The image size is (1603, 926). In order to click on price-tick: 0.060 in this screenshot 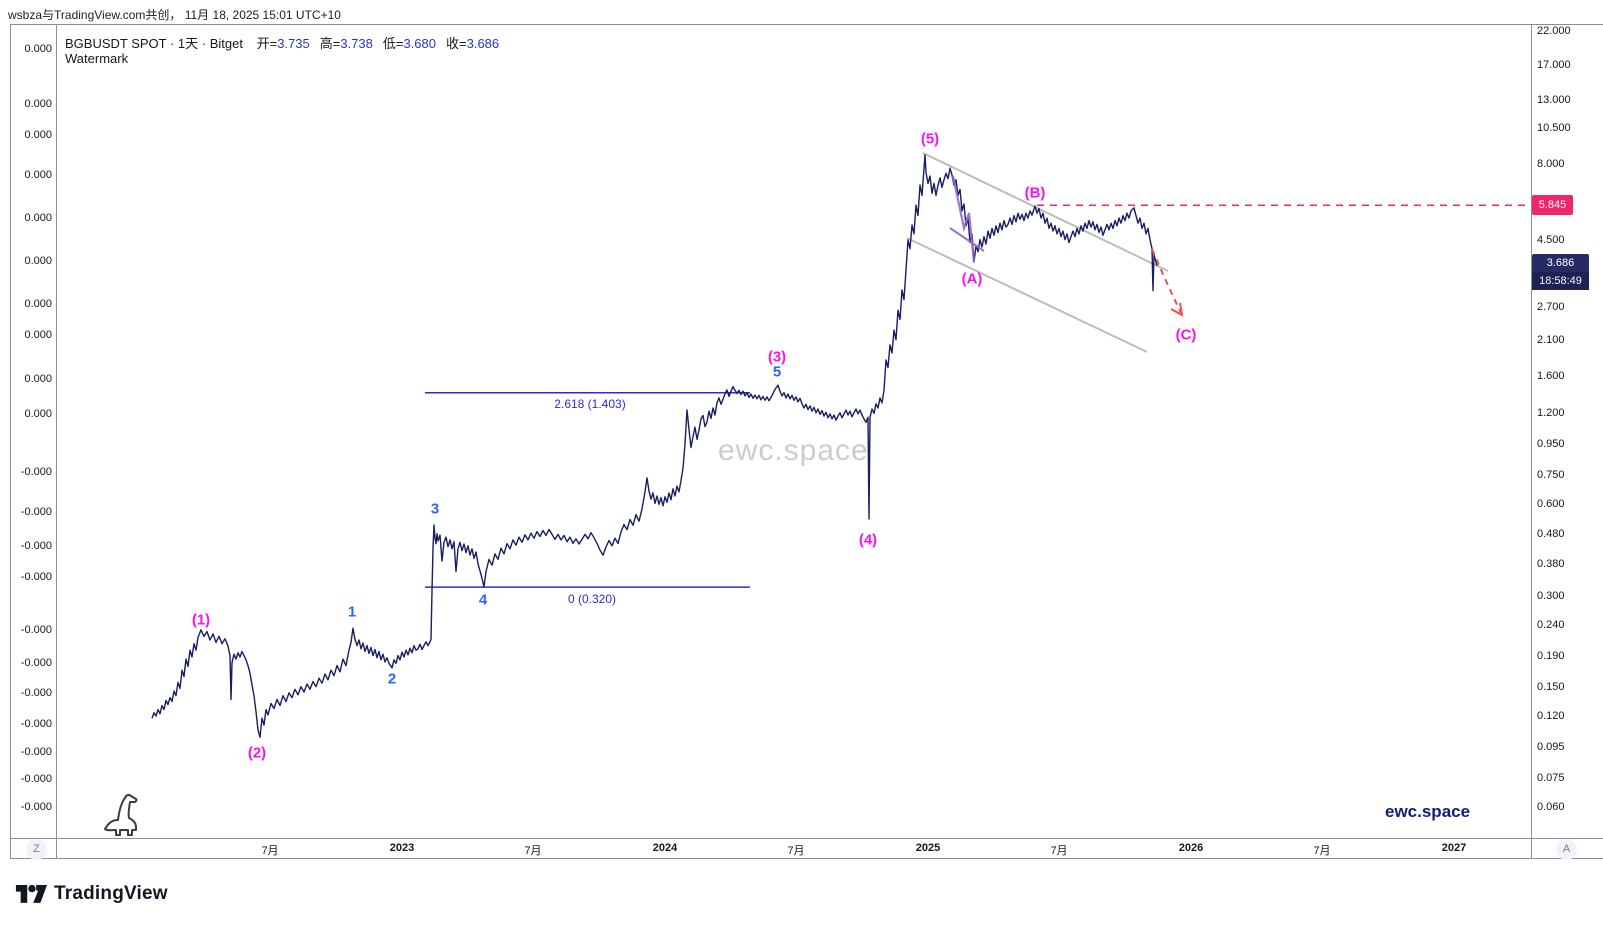, I will do `click(1551, 807)`.